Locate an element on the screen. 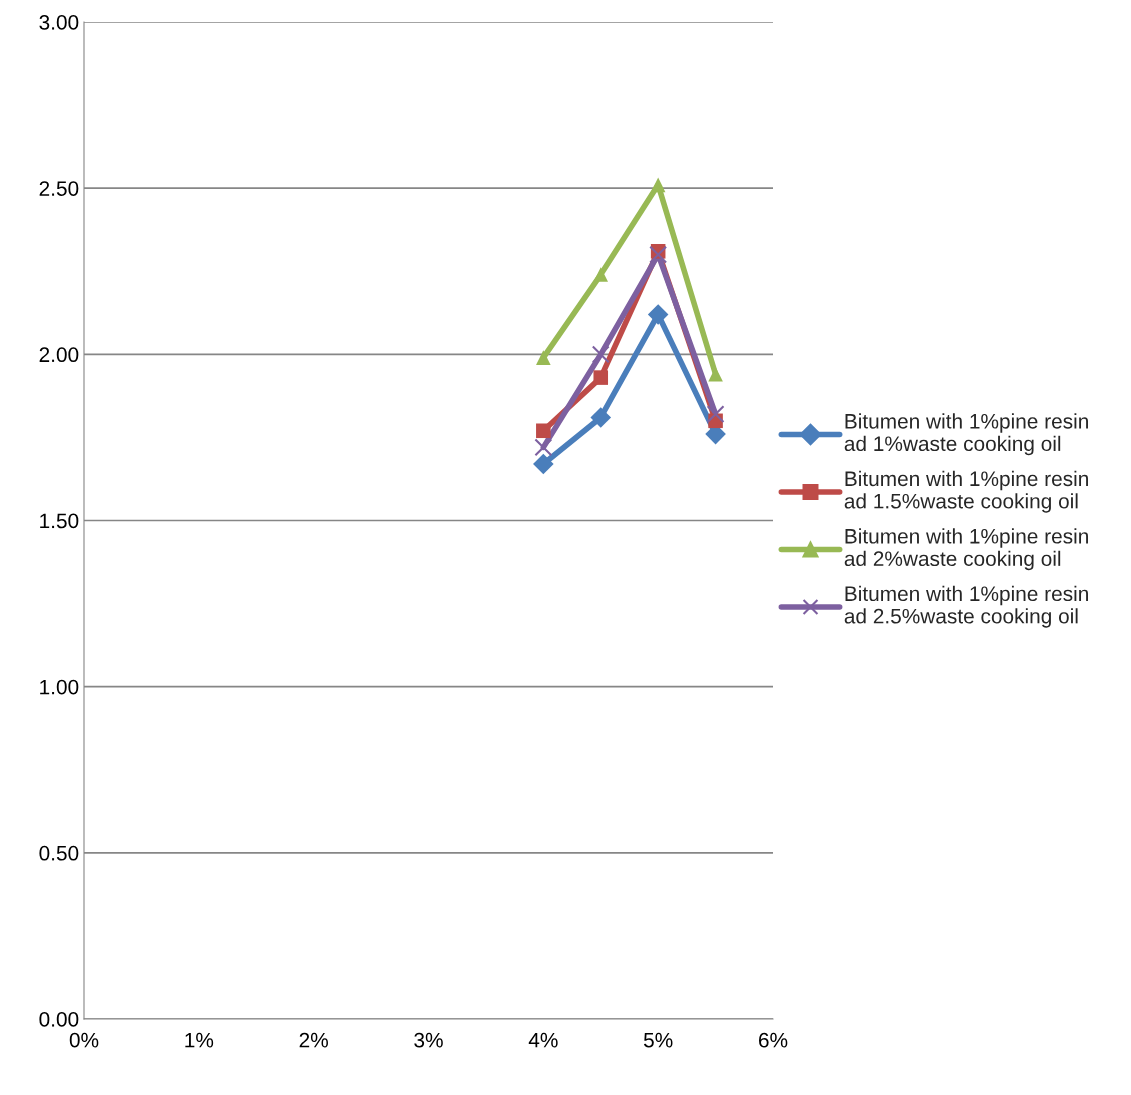  x-tick-label: 6% is located at coordinates (773, 1040).